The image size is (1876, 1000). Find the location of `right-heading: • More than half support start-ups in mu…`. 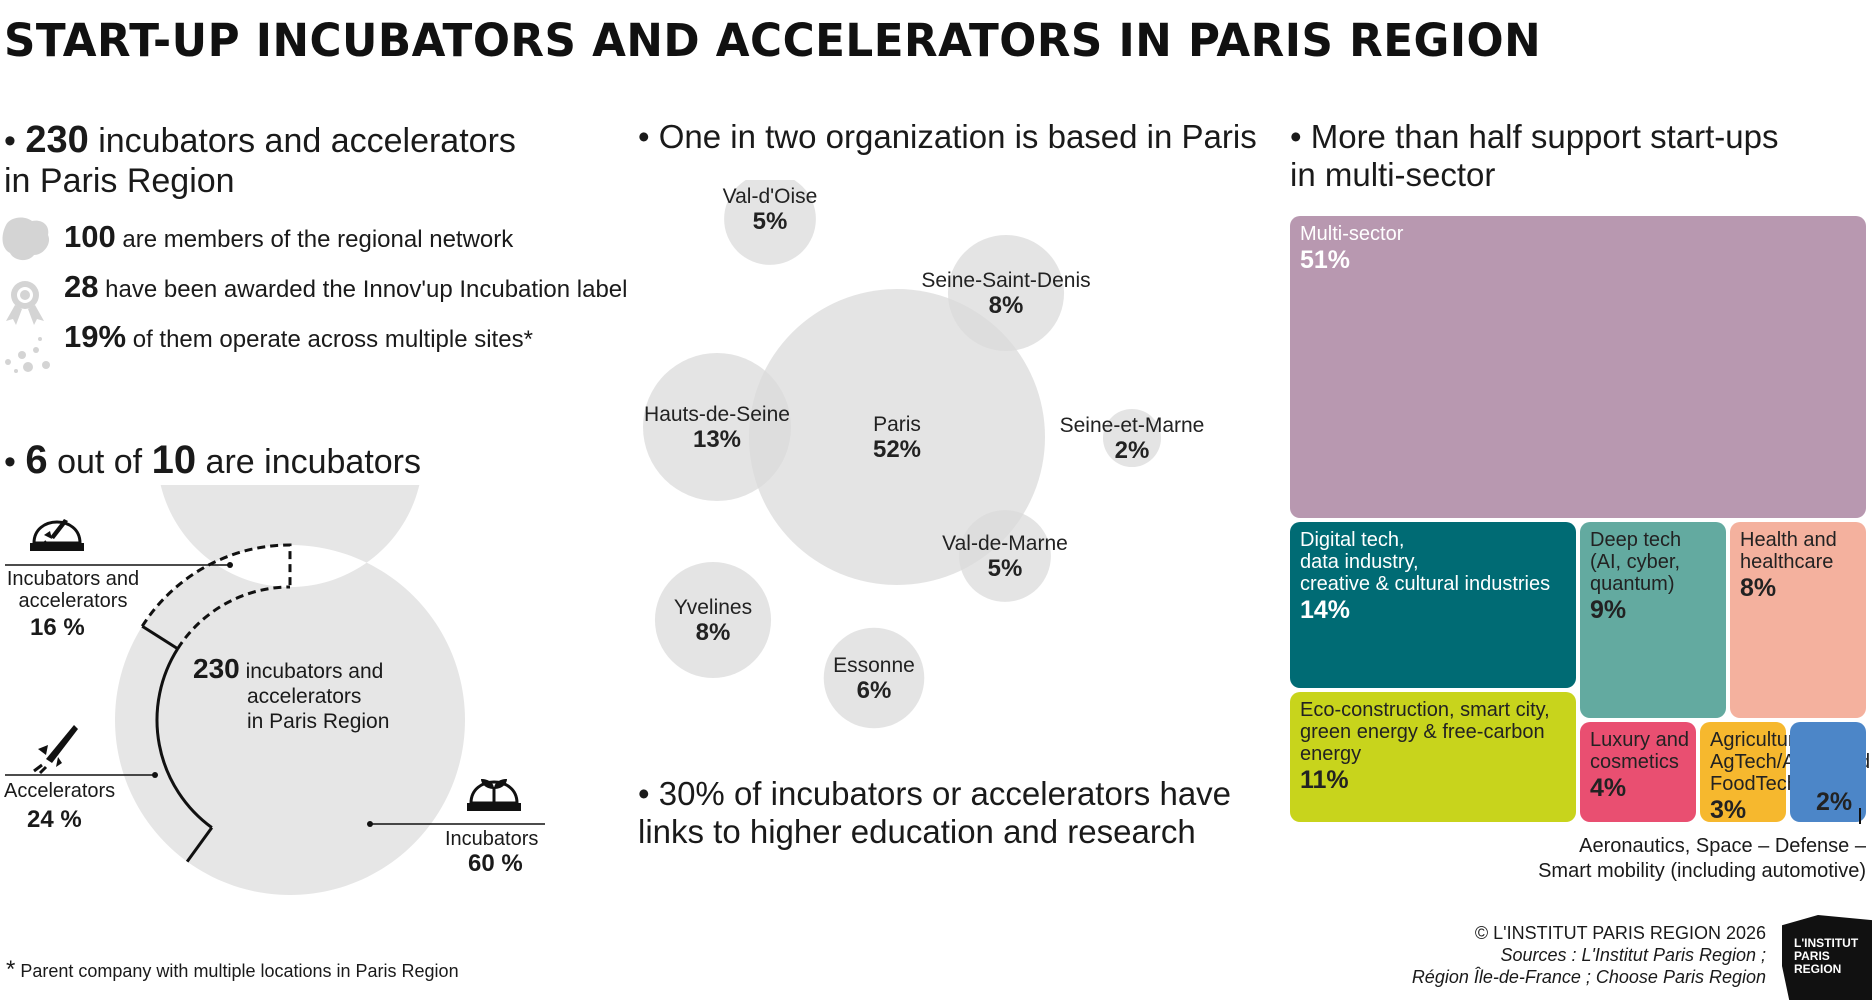

right-heading: • More than half support start-ups in mu… is located at coordinates (1534, 156).